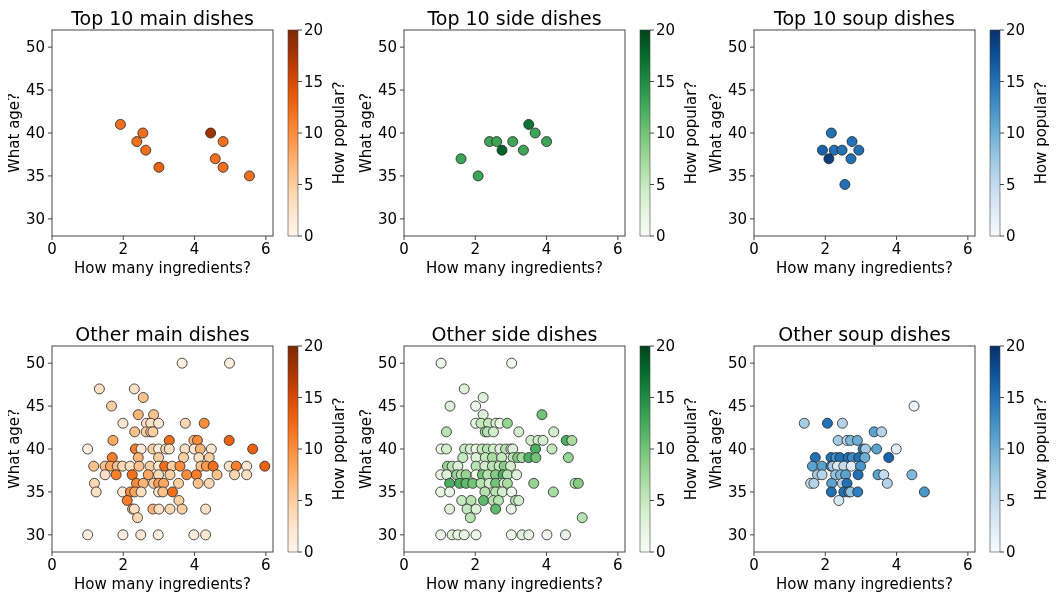 Image resolution: width=1063 pixels, height=596 pixels. I want to click on chart-title: Top 10 soup dishes, so click(864, 18).